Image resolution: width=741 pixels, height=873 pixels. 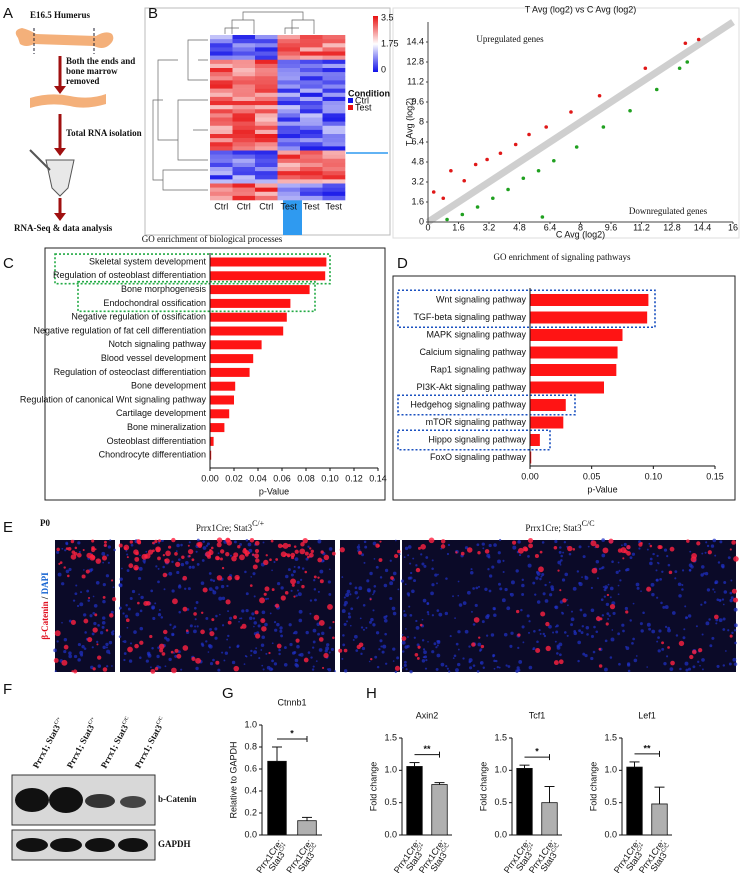 What do you see at coordinates (371, 693) in the screenshot?
I see `panel-label: H` at bounding box center [371, 693].